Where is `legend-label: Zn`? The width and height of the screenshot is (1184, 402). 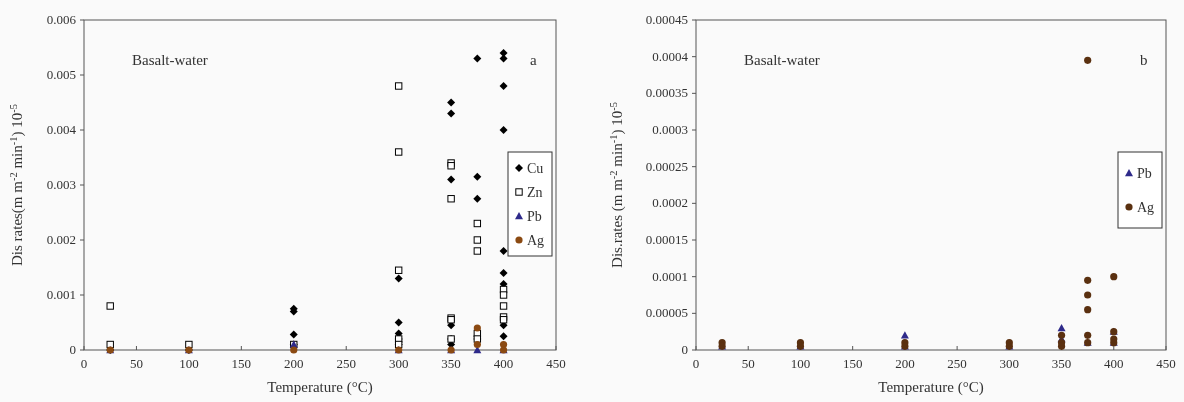 legend-label: Zn is located at coordinates (535, 192).